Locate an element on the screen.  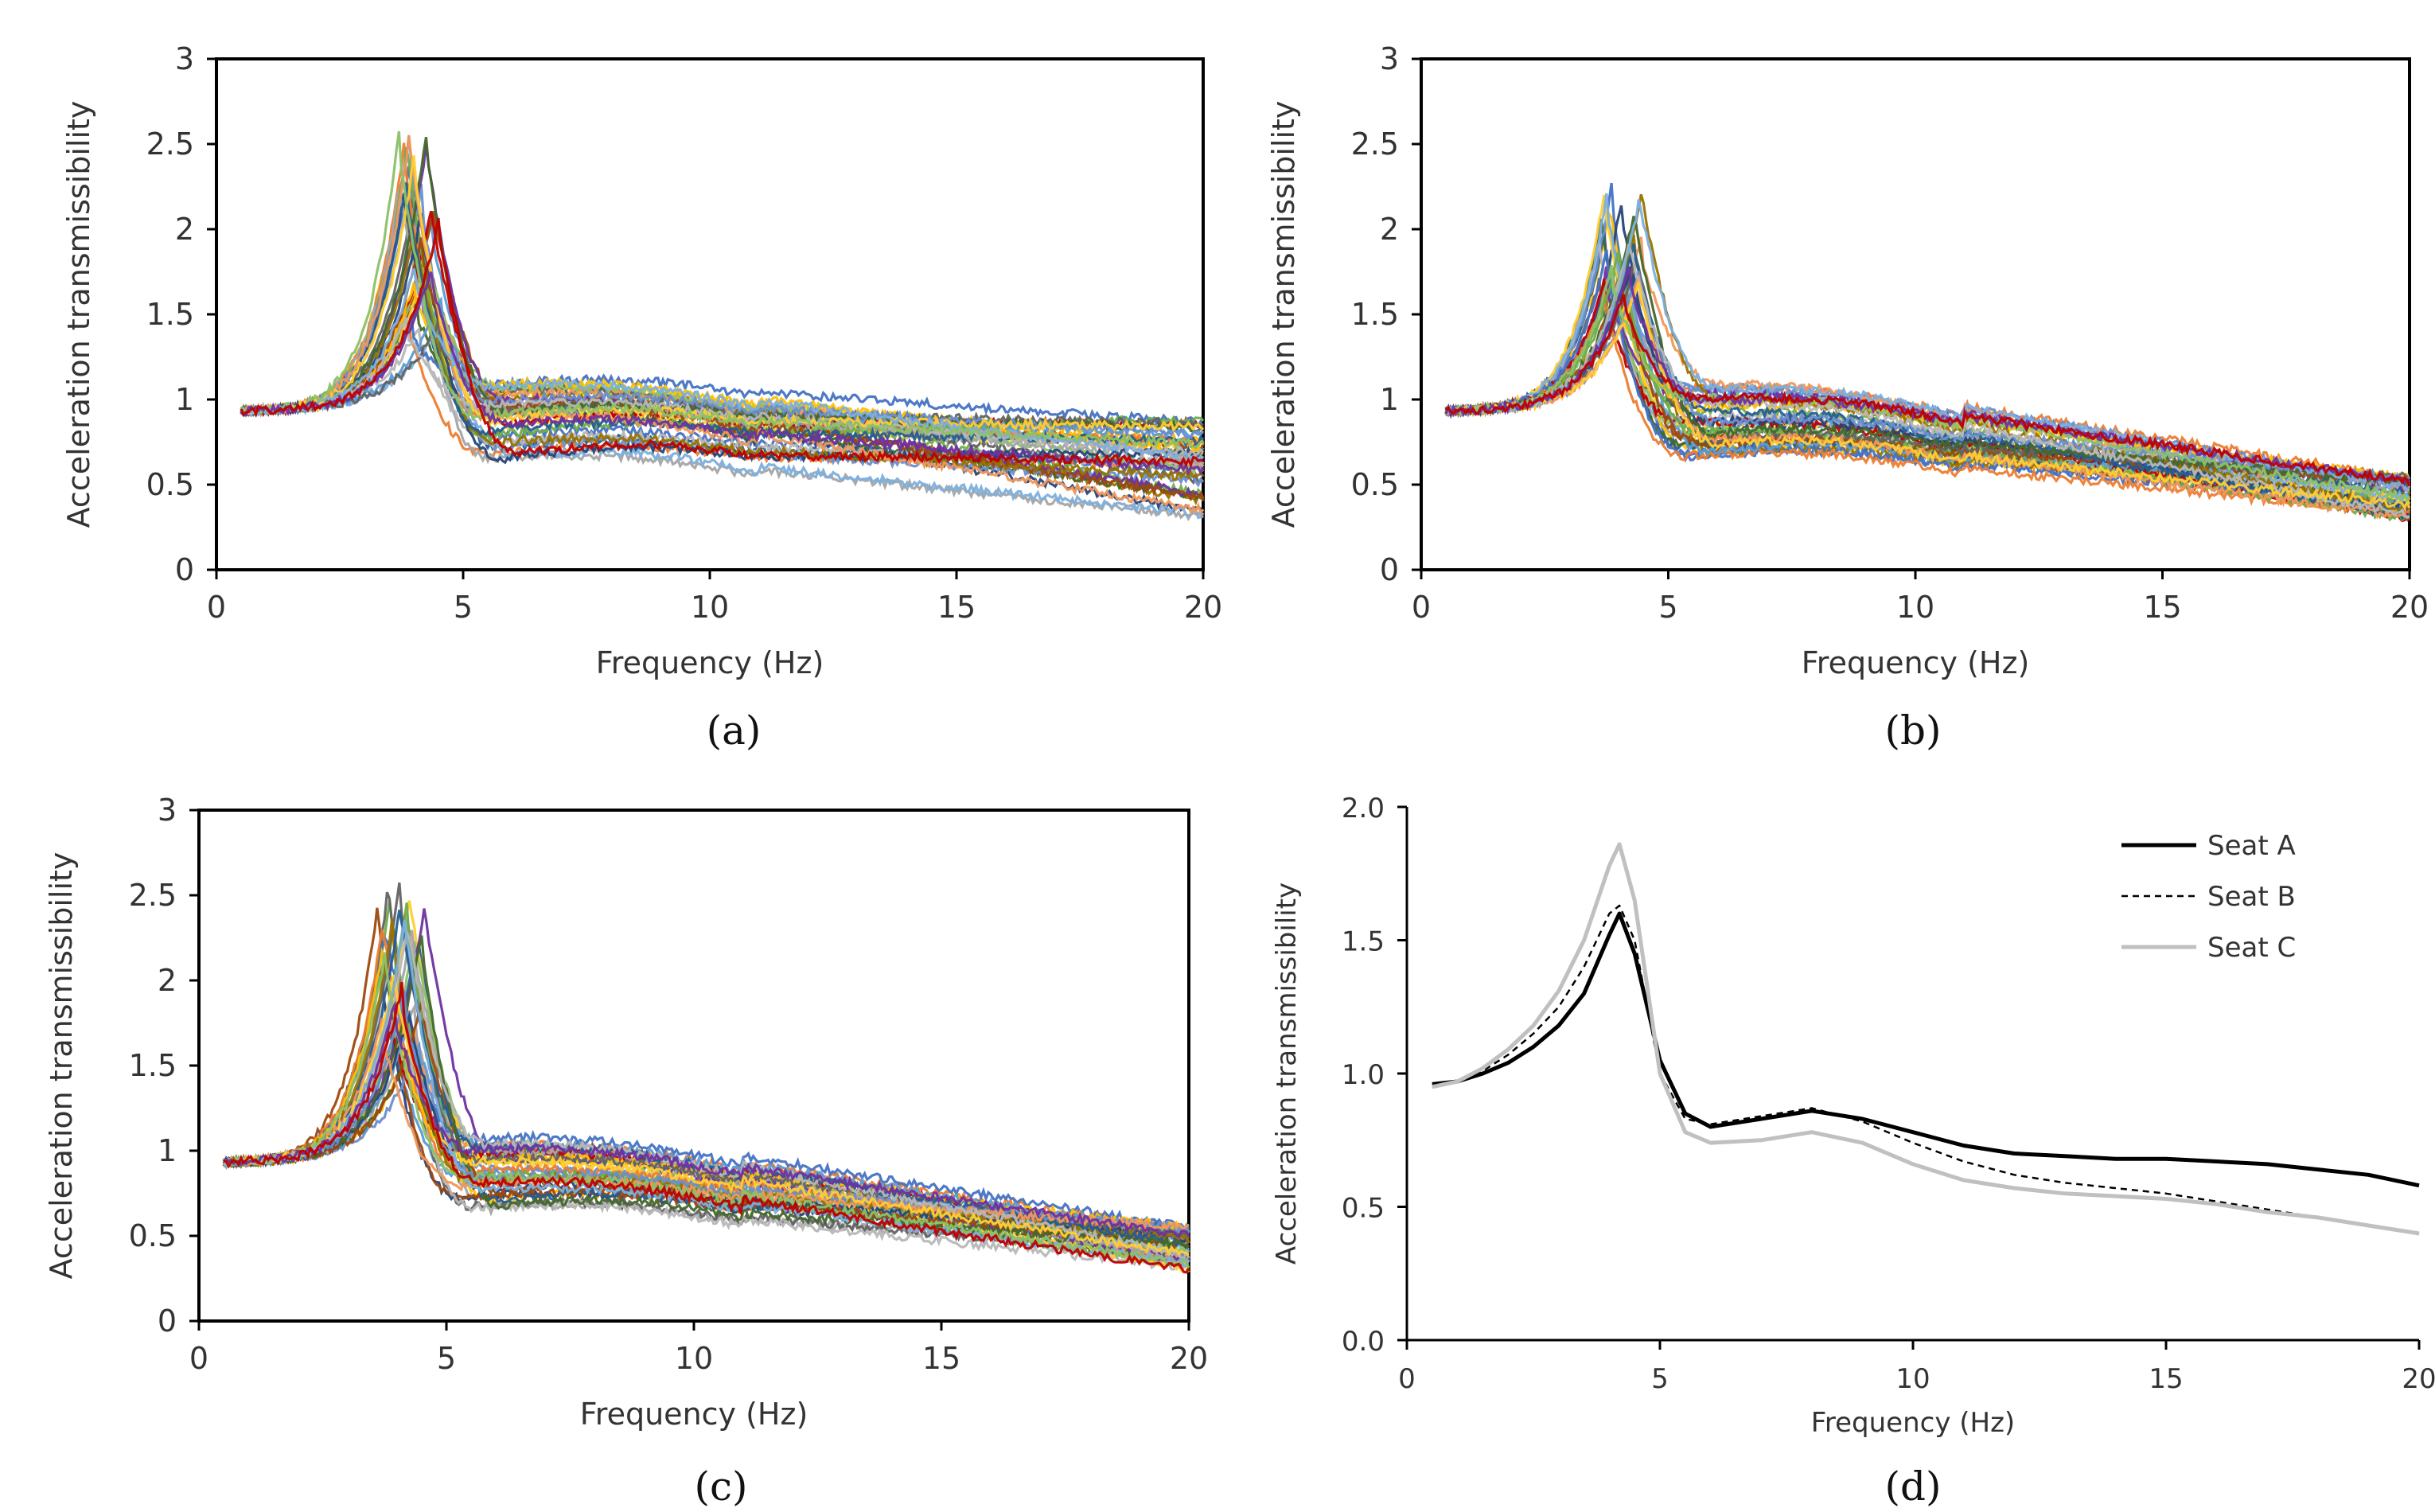
panel-caption: (c) is located at coordinates (720, 1486).